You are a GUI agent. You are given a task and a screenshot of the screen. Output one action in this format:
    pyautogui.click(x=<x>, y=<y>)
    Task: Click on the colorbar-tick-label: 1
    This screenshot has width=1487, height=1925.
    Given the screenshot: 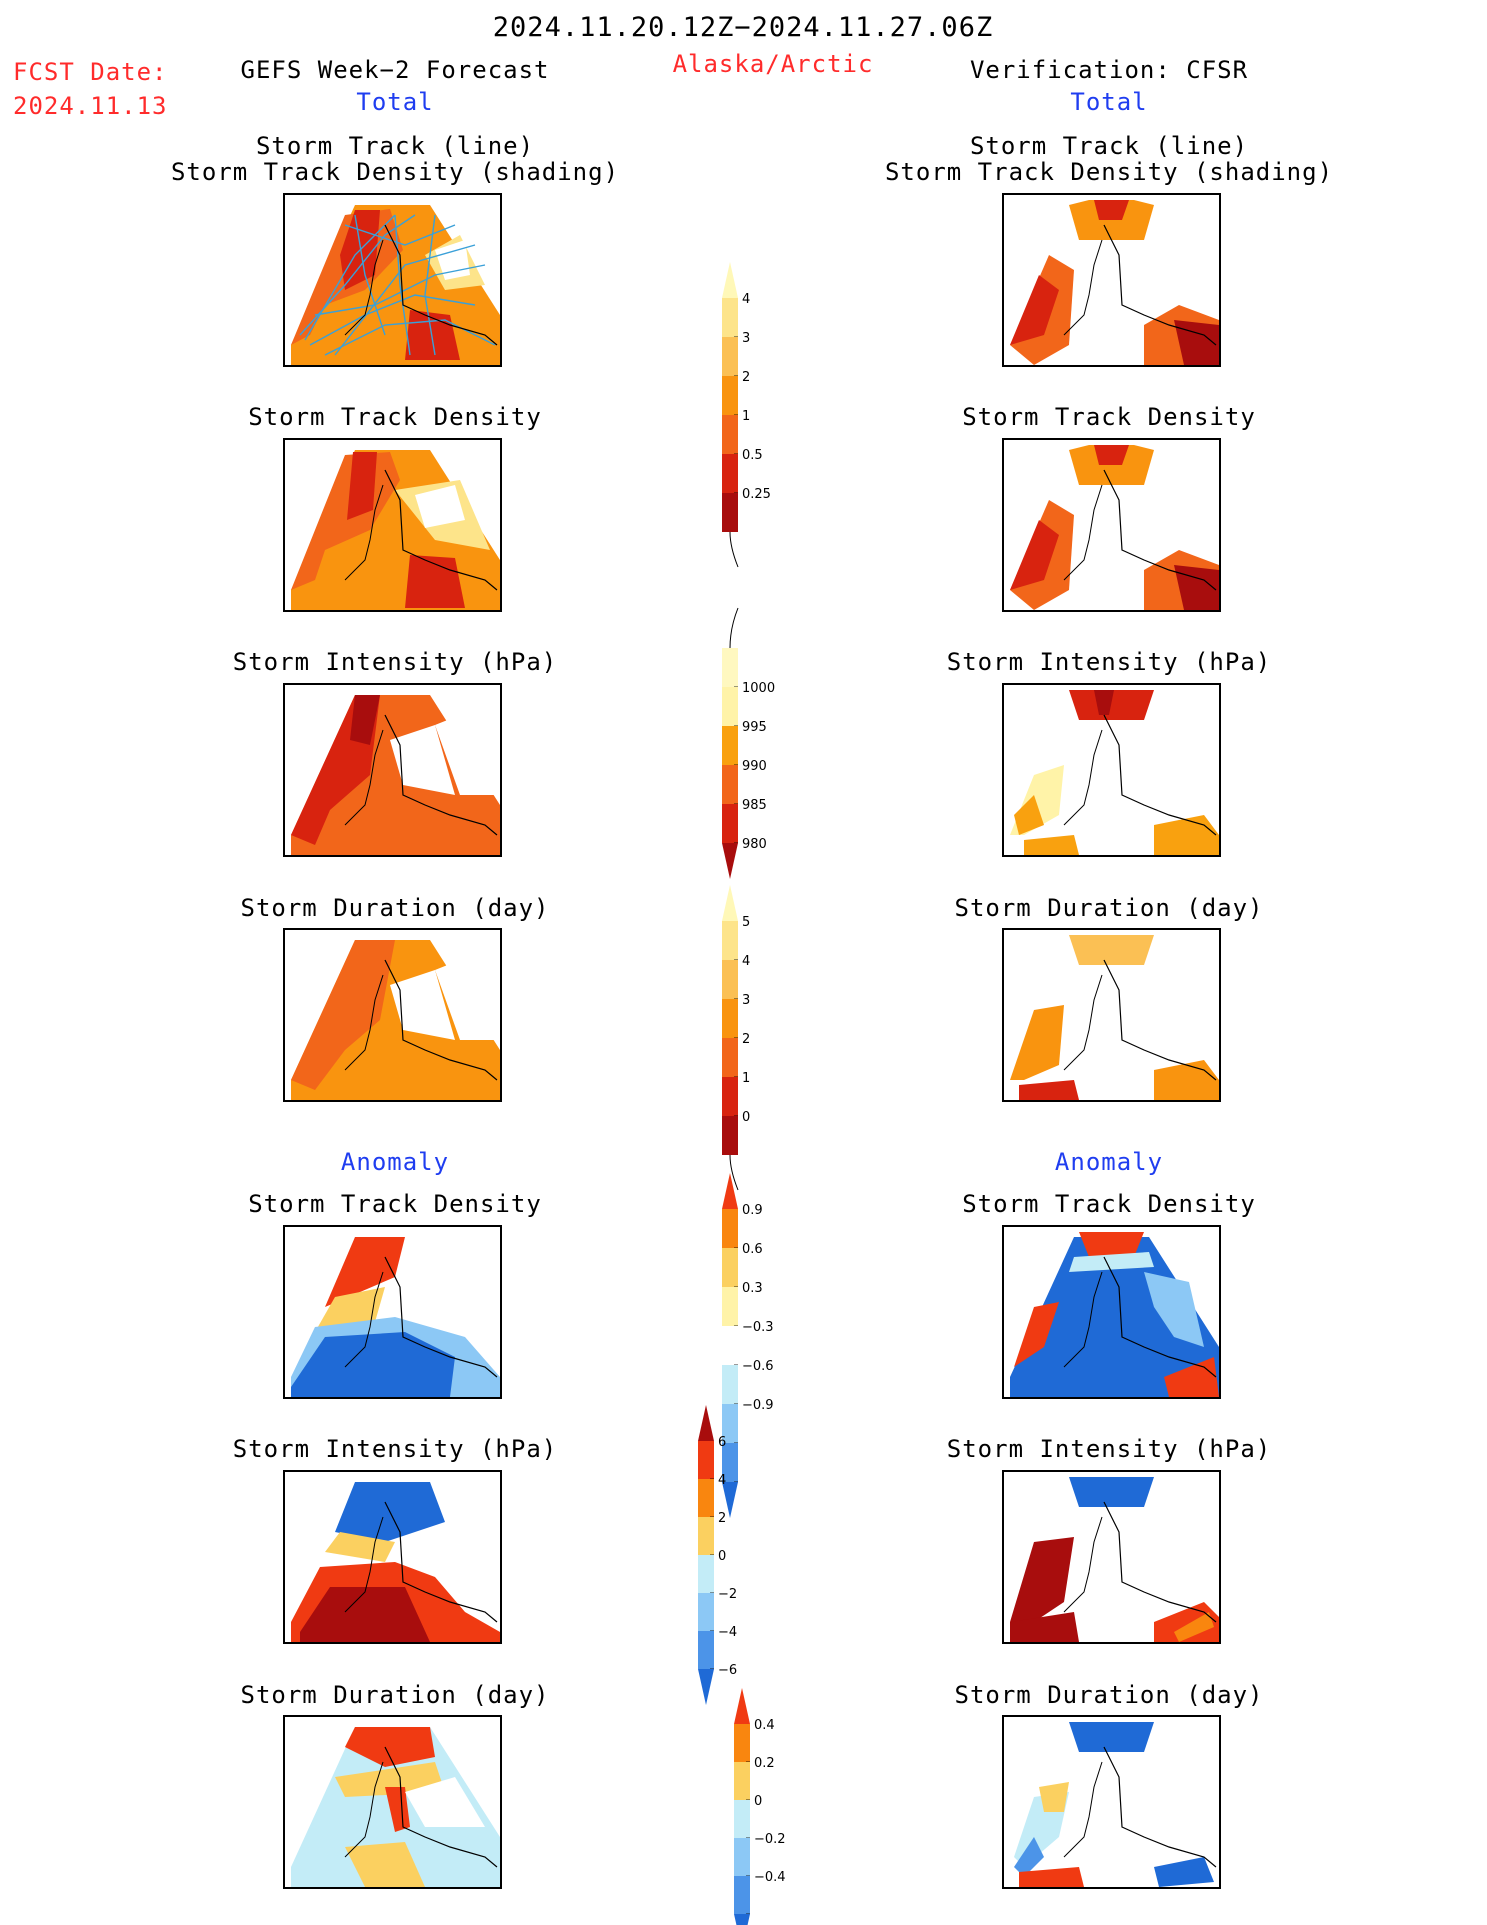 What is the action you would take?
    pyautogui.click(x=746, y=1078)
    